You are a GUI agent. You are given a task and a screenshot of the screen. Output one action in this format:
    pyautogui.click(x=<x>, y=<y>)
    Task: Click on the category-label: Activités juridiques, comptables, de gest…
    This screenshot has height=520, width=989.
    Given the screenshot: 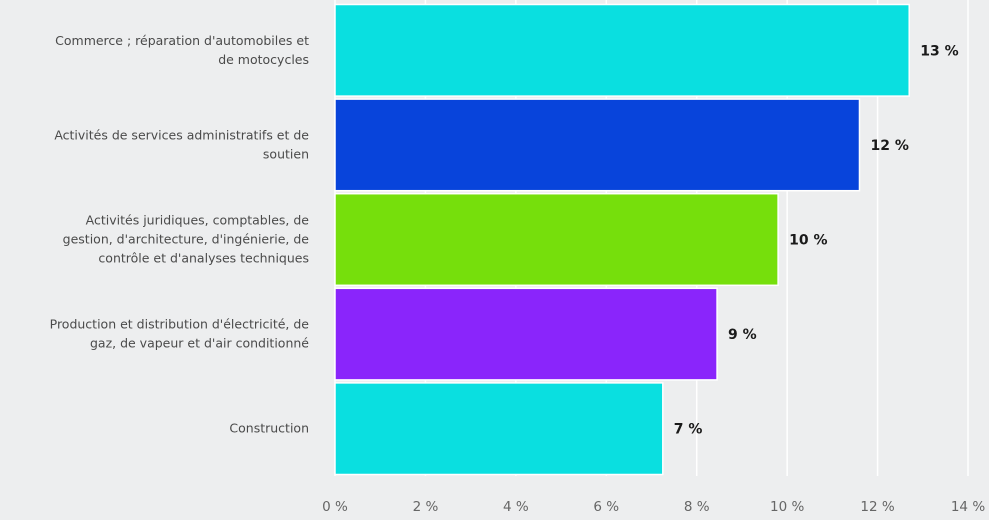 What is the action you would take?
    pyautogui.click(x=186, y=239)
    